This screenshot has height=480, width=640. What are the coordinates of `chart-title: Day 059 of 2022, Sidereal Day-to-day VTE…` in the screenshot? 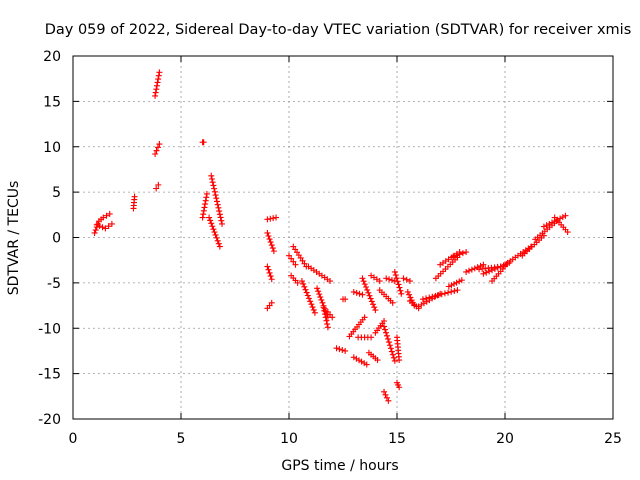 It's located at (338, 30).